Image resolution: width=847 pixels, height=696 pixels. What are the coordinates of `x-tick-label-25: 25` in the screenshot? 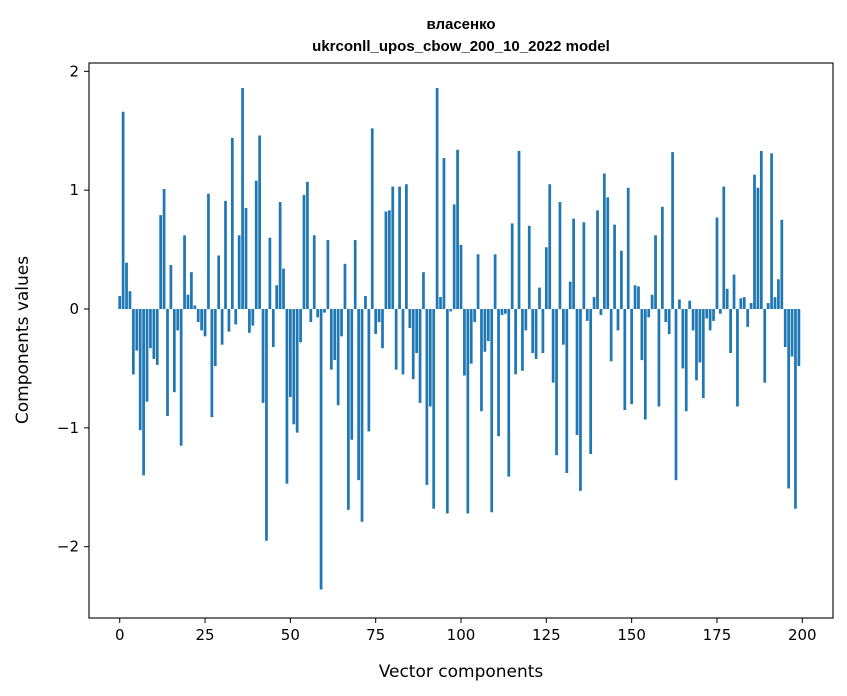 It's located at (204, 635).